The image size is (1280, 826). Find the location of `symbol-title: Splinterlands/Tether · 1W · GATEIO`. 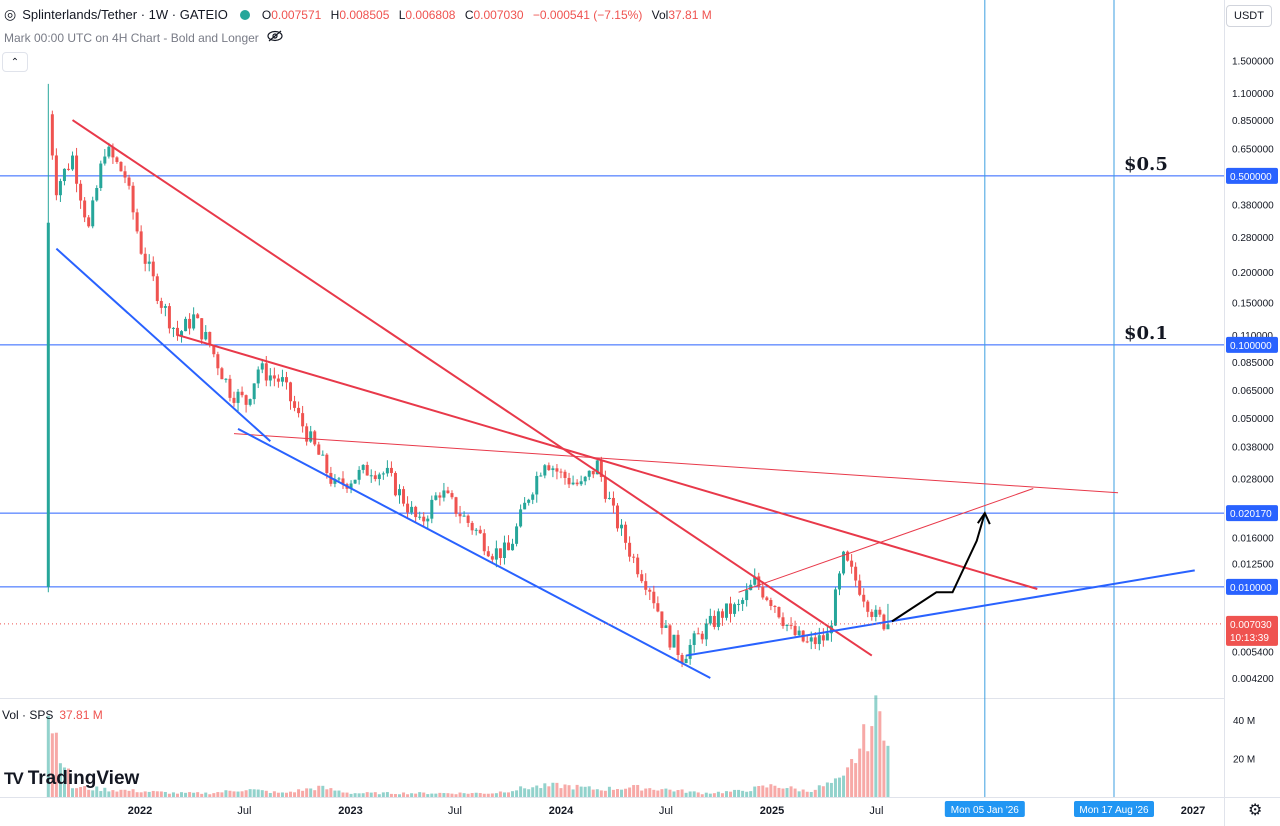

symbol-title: Splinterlands/Tether · 1W · GATEIO is located at coordinates (125, 14).